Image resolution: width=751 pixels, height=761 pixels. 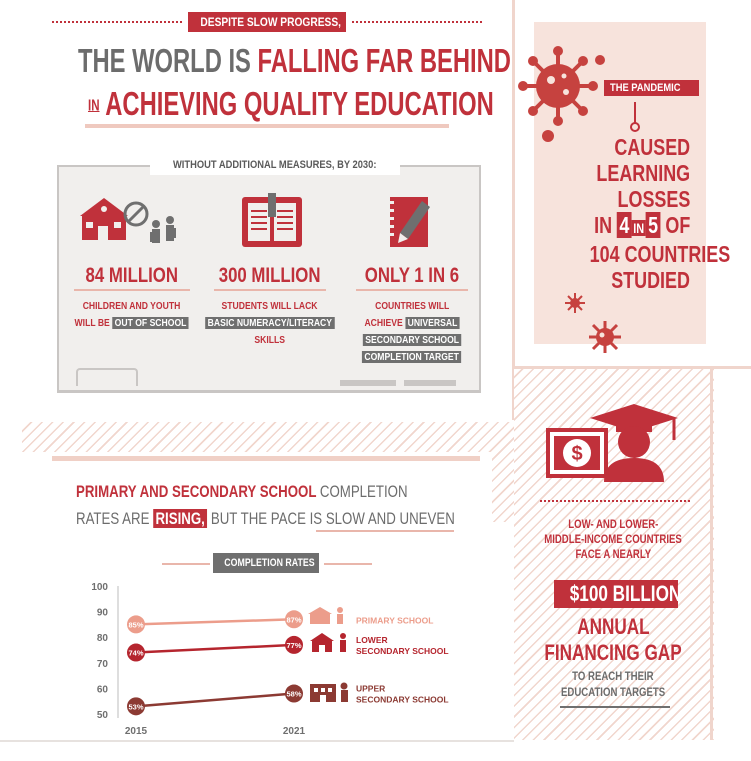 What do you see at coordinates (372, 640) in the screenshot?
I see `legend-label: LOWER` at bounding box center [372, 640].